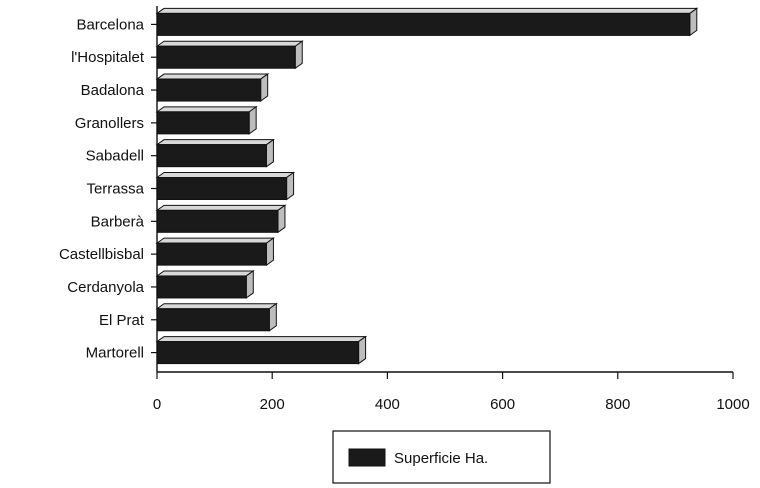 The image size is (760, 488). I want to click on x-tick-label: 600, so click(502, 404).